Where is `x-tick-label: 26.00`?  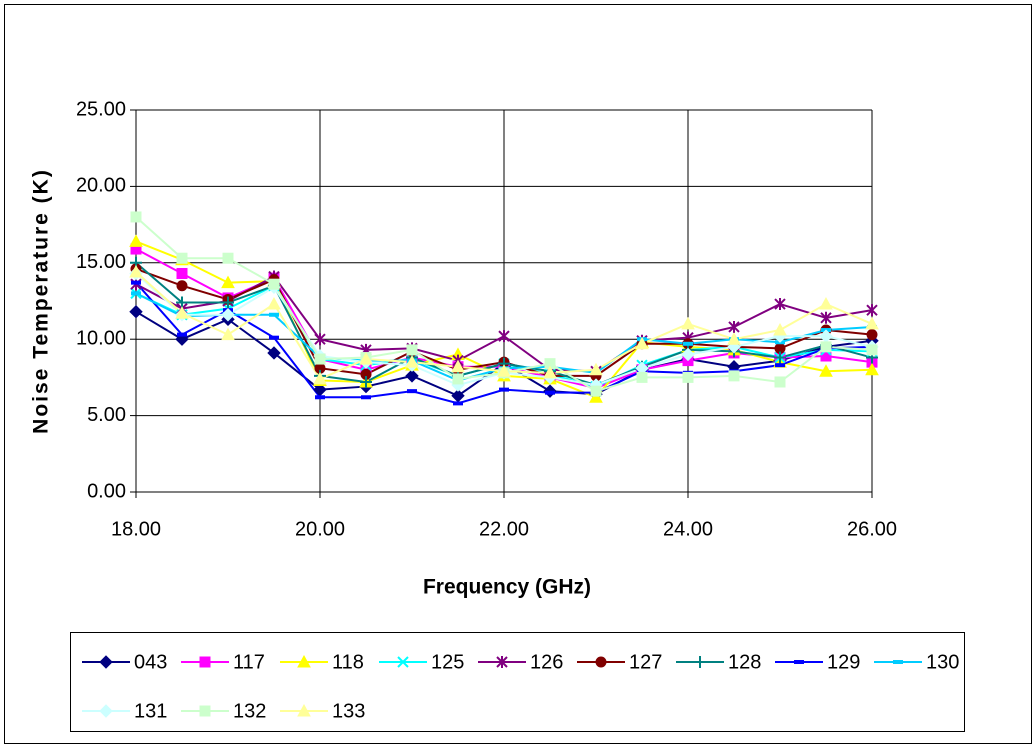
x-tick-label: 26.00 is located at coordinates (872, 529).